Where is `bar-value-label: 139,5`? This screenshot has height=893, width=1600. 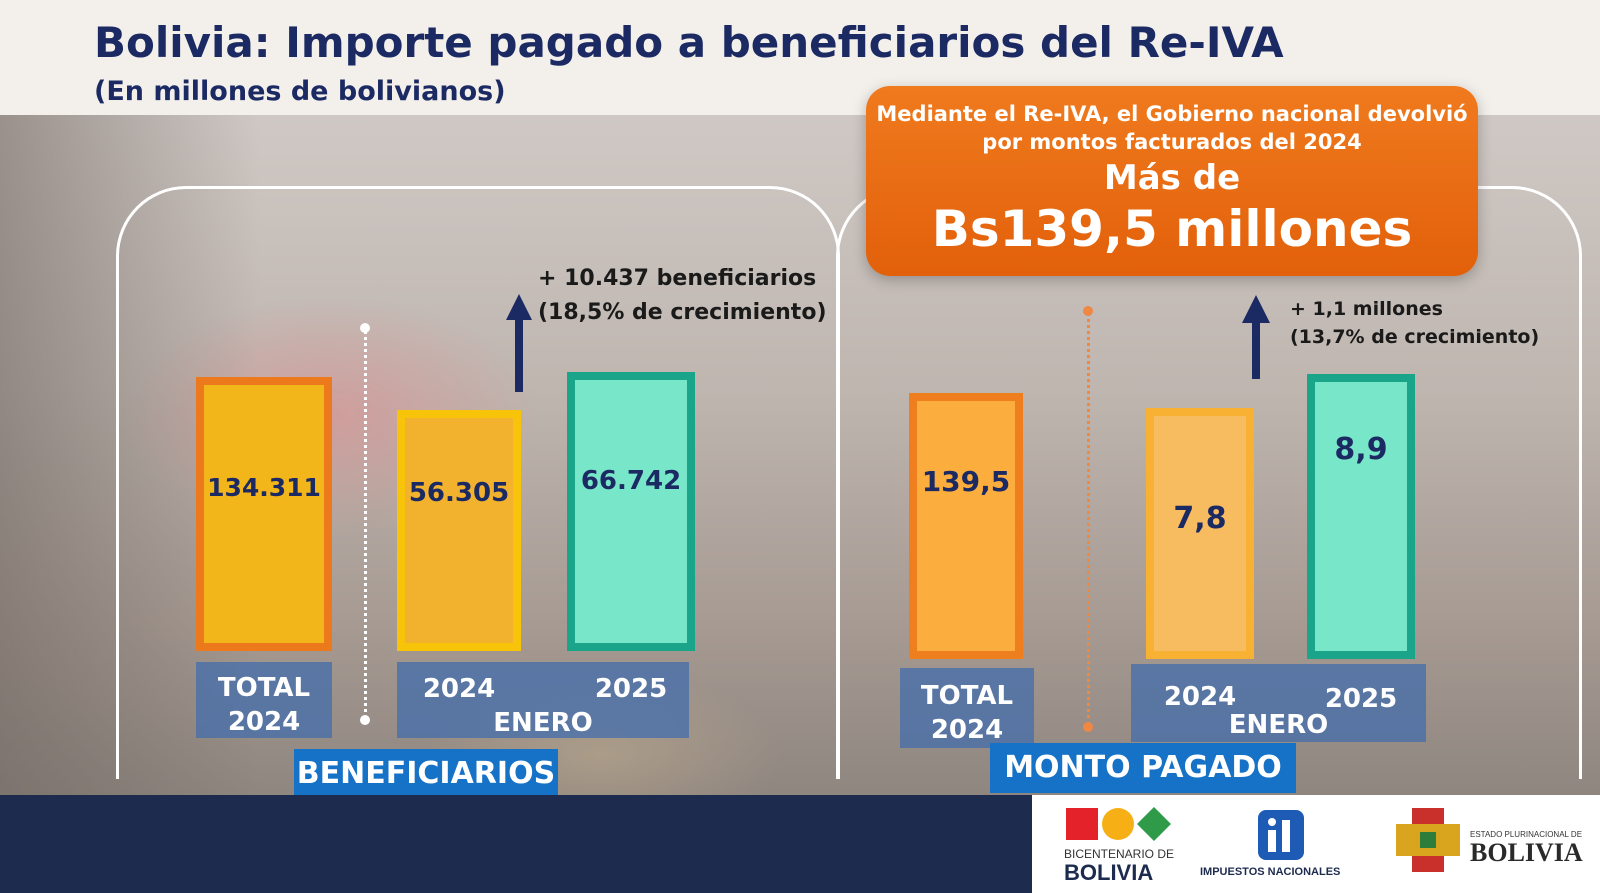 bar-value-label: 139,5 is located at coordinates (966, 481).